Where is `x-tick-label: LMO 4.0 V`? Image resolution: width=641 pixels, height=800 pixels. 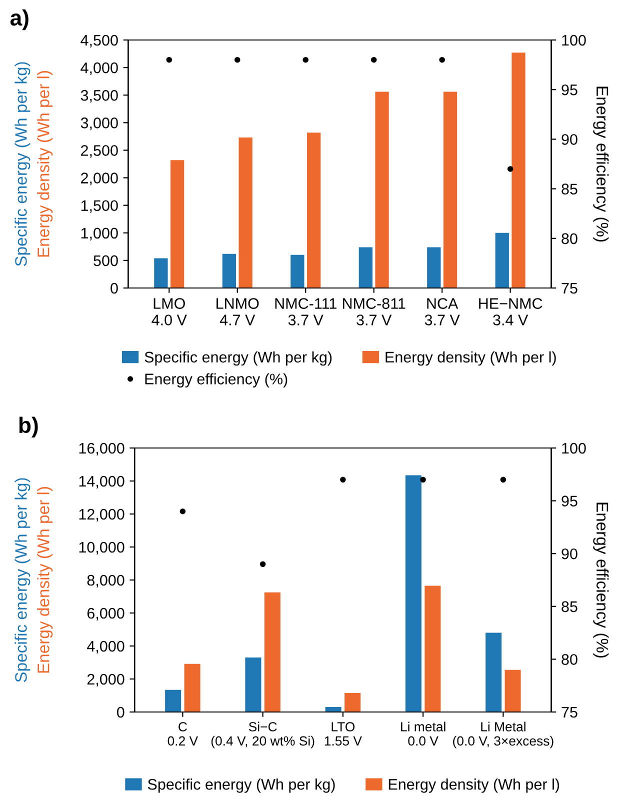 x-tick-label: LMO 4.0 V is located at coordinates (169, 312).